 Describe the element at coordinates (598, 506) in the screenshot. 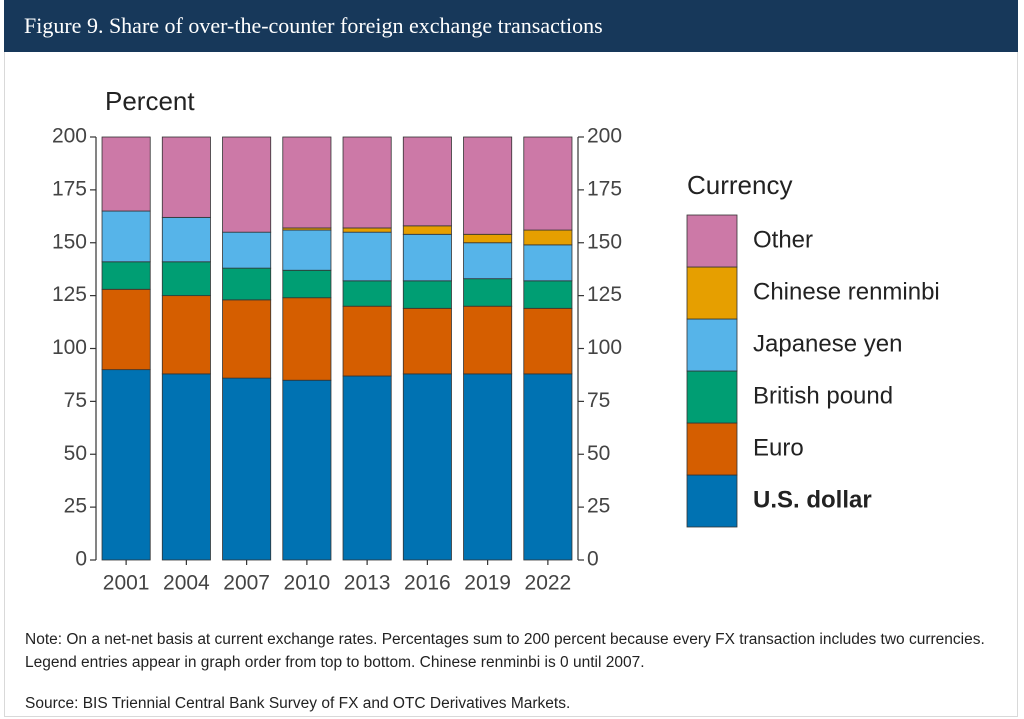

I see `y2-tick-label: 25` at that location.